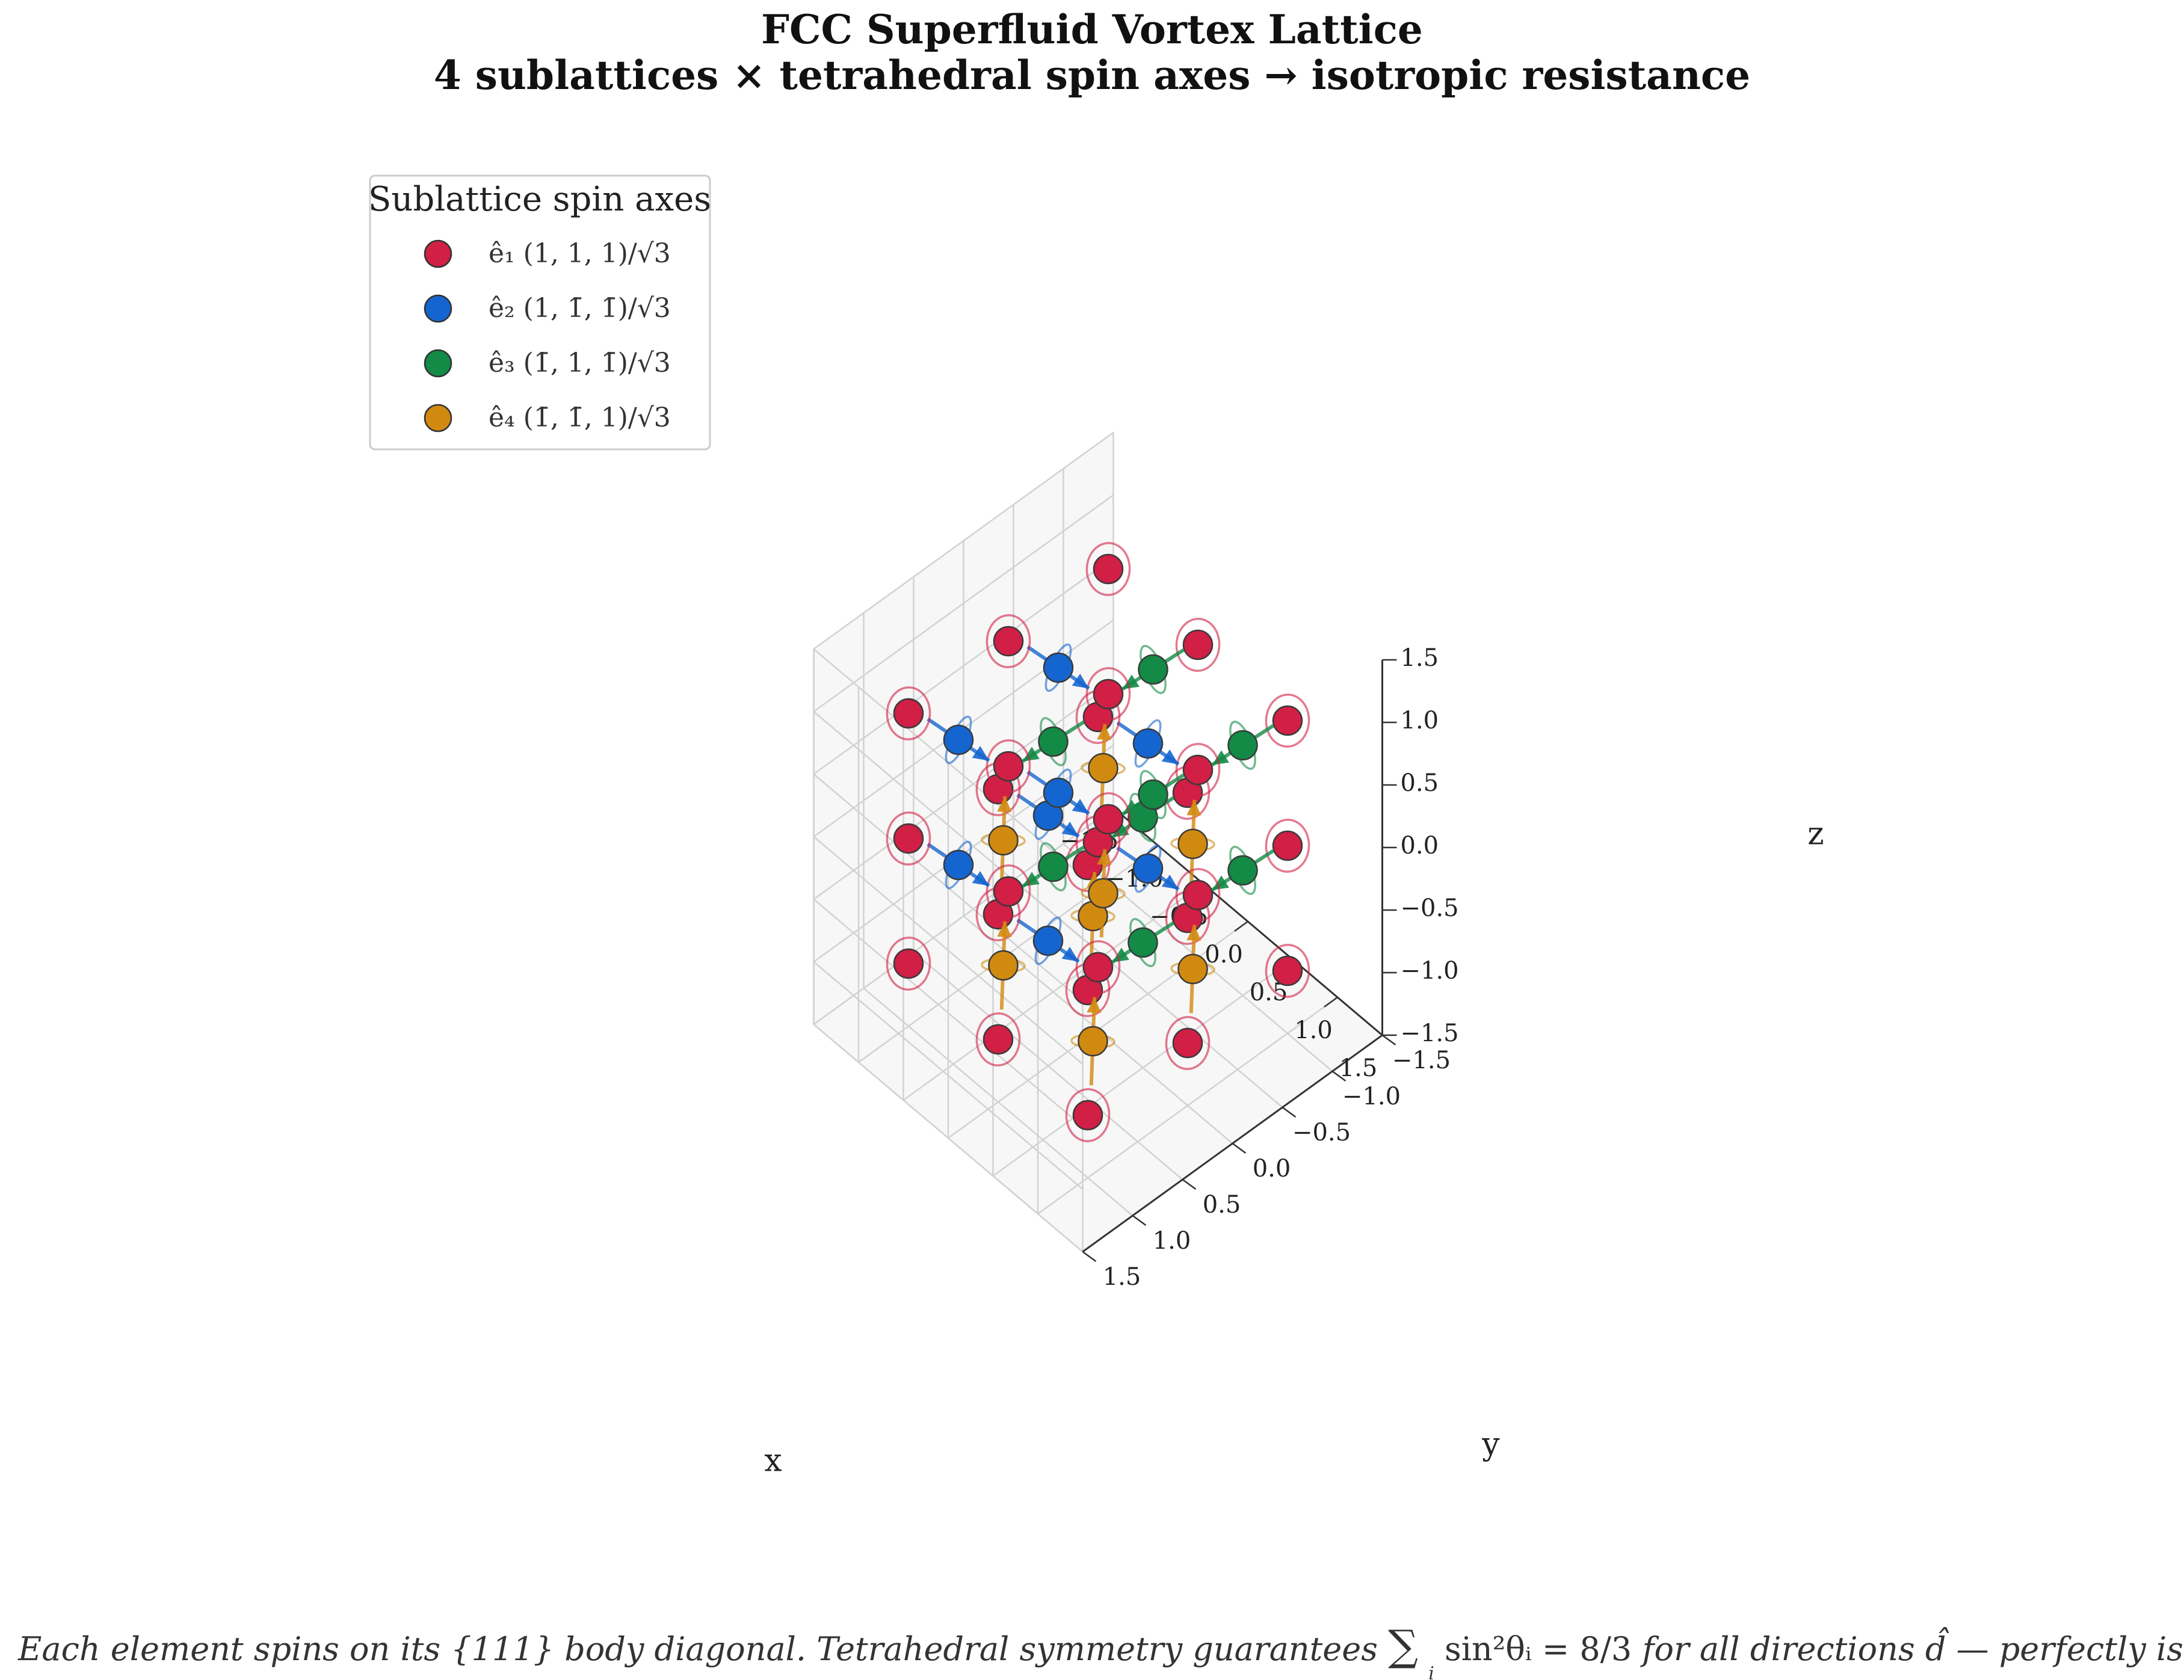  I want to click on z-tick-label: 1.0, so click(1420, 720).